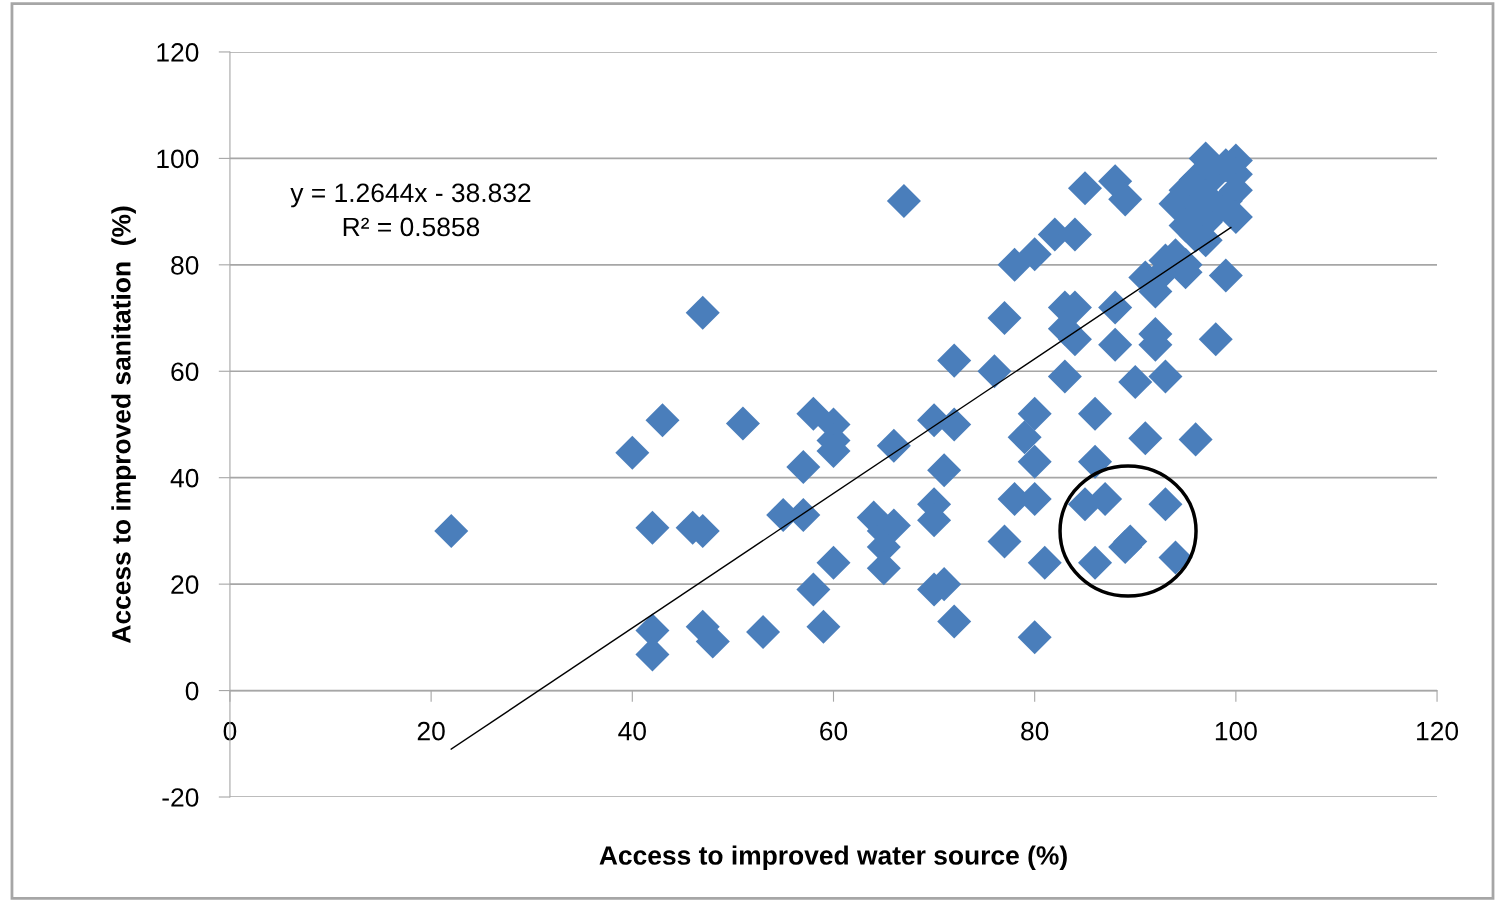 Image resolution: width=1496 pixels, height=902 pixels. Describe the element at coordinates (1236, 731) in the screenshot. I see `x-tick-label: 100` at that location.